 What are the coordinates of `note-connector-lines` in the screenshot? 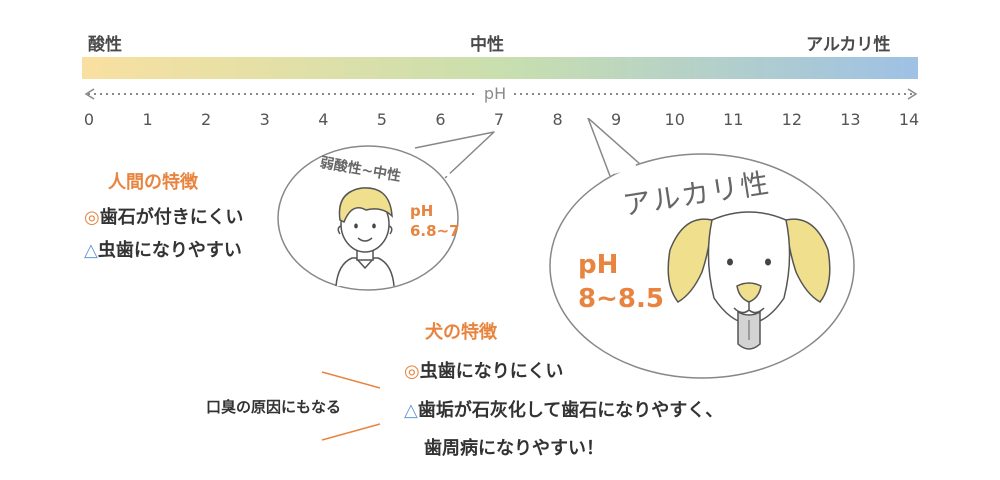 It's located at (351, 406).